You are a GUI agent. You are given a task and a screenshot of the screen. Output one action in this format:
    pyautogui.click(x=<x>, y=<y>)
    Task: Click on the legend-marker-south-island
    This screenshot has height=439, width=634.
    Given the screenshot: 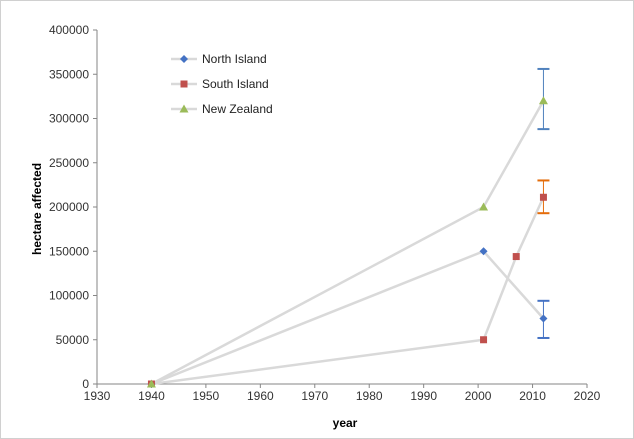 What is the action you would take?
    pyautogui.click(x=184, y=84)
    